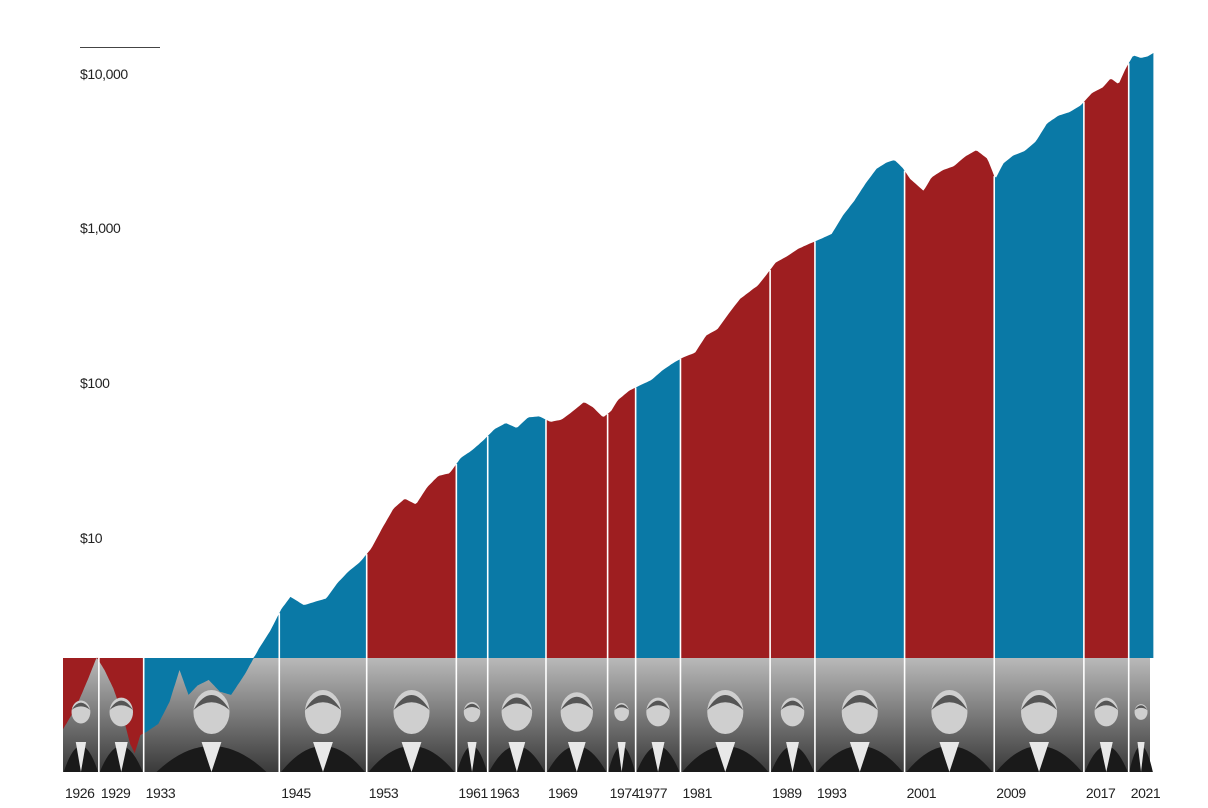  I want to click on x-tick-label: 1953, so click(383, 793).